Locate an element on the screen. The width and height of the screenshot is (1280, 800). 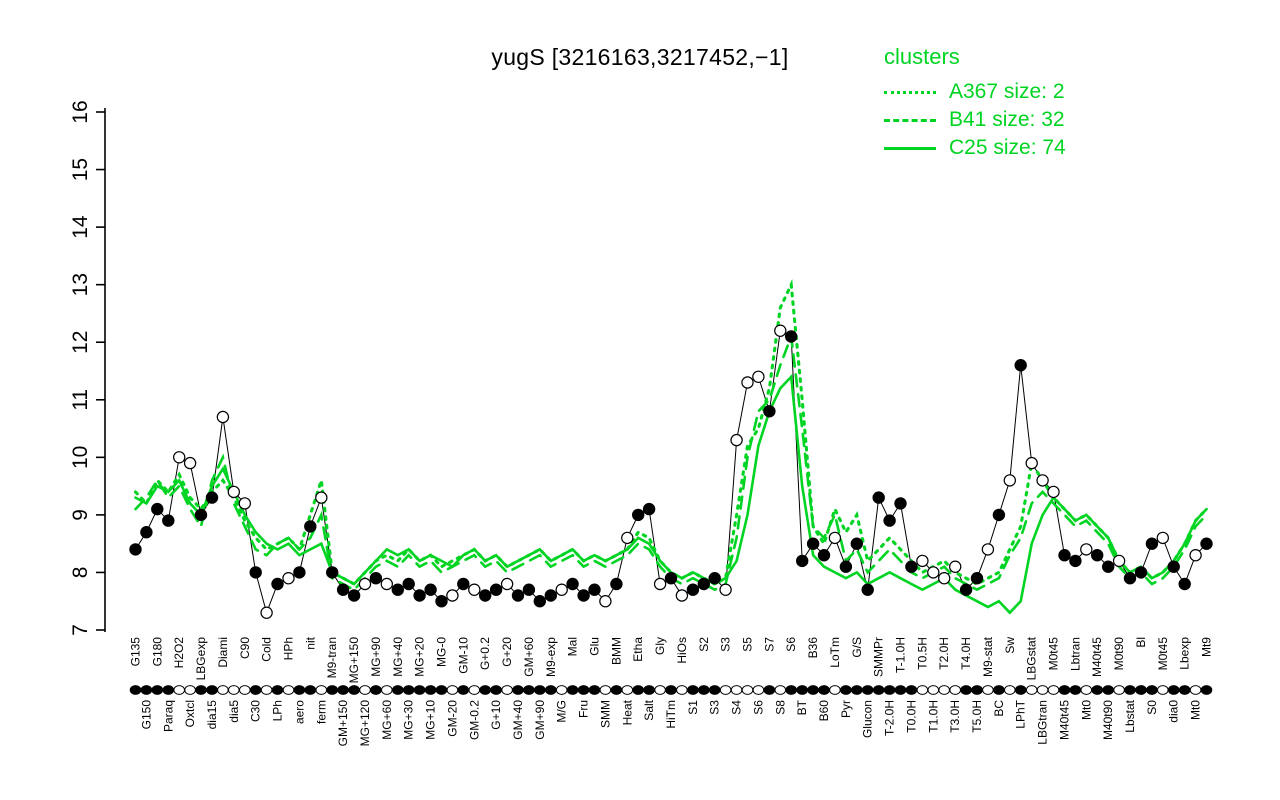
x-tick-label: MG+120 is located at coordinates (365, 723).